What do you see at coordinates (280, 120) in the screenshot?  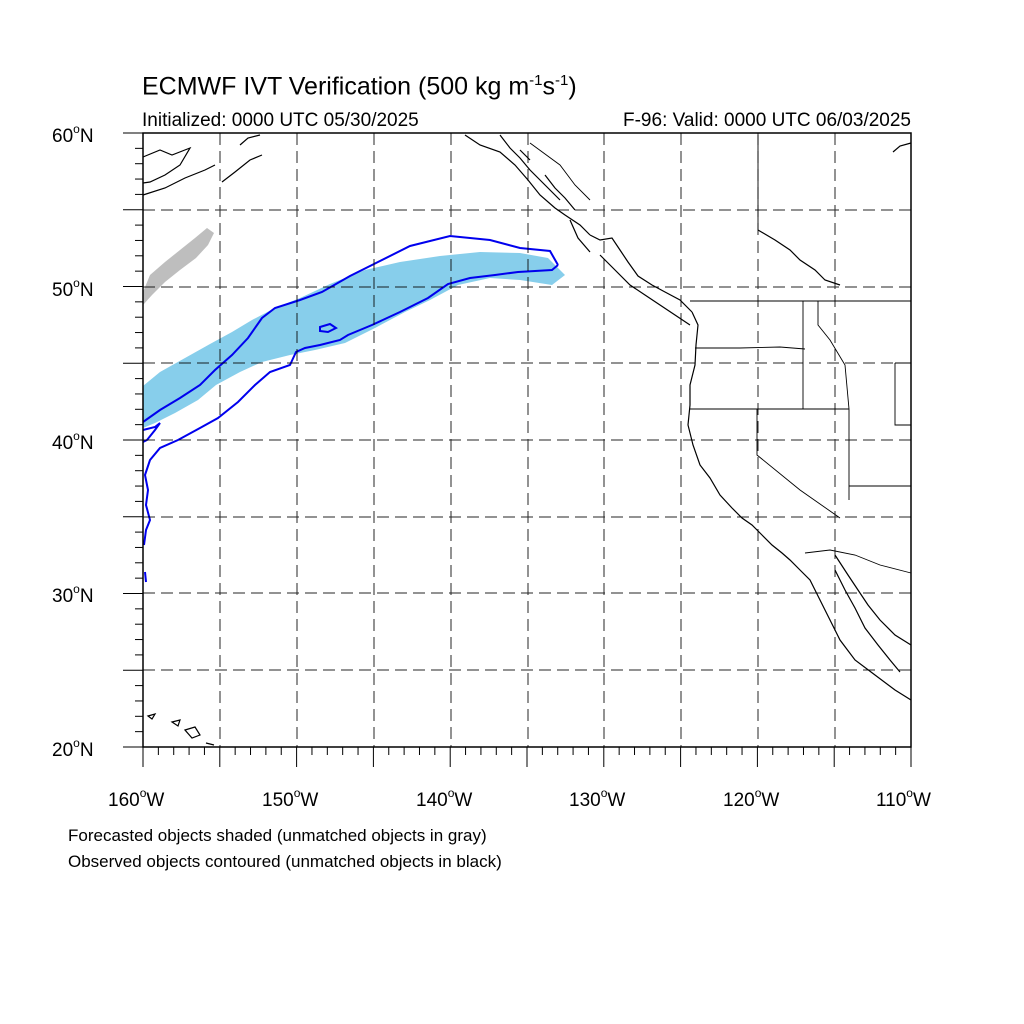 I see `initialized-label: Initialized: 0000 UTC 05/30/2025` at bounding box center [280, 120].